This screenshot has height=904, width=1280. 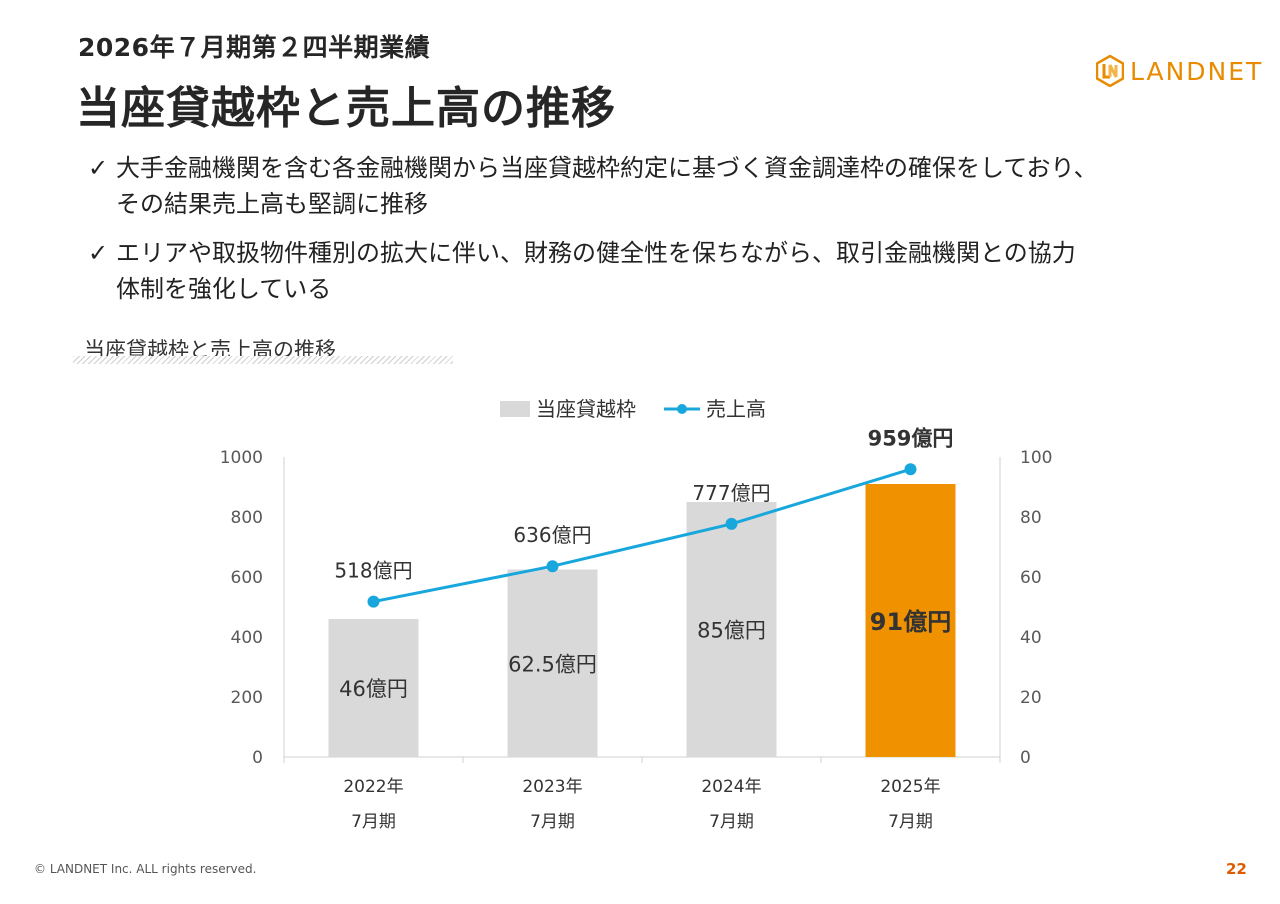 I want to click on x-tick-label: 2023年, so click(x=552, y=787).